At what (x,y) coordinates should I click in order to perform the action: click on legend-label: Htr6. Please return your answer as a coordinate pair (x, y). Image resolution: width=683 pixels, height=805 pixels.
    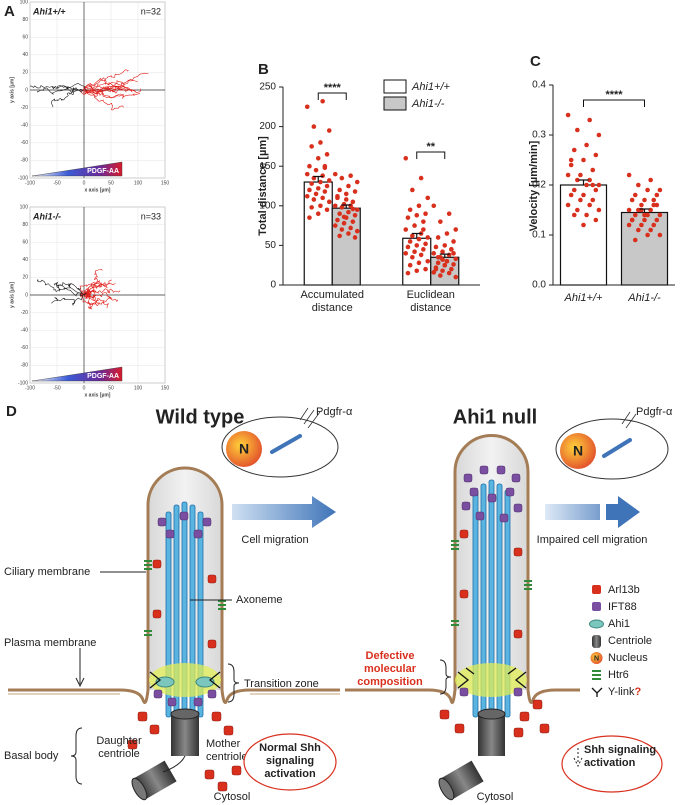
    Looking at the image, I should click on (618, 675).